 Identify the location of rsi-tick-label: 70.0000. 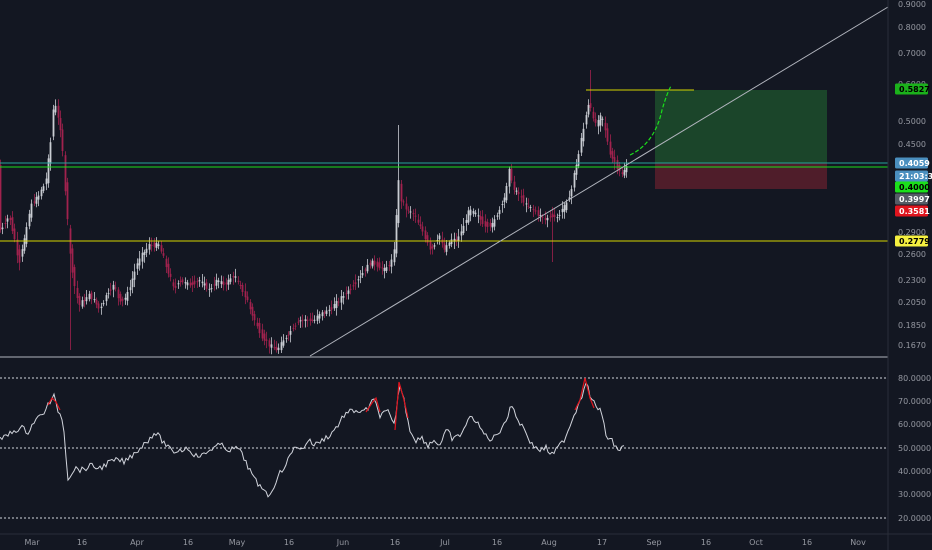
(914, 401).